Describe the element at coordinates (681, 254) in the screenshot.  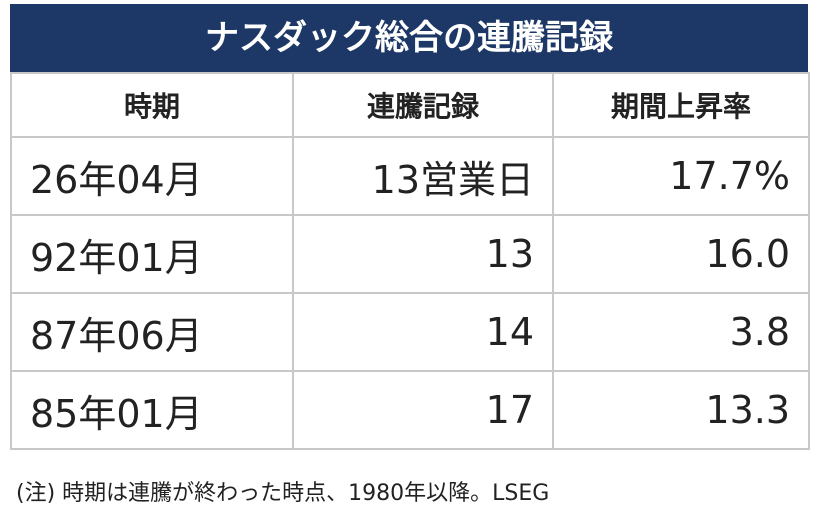
I see `table-cell: 16.0` at that location.